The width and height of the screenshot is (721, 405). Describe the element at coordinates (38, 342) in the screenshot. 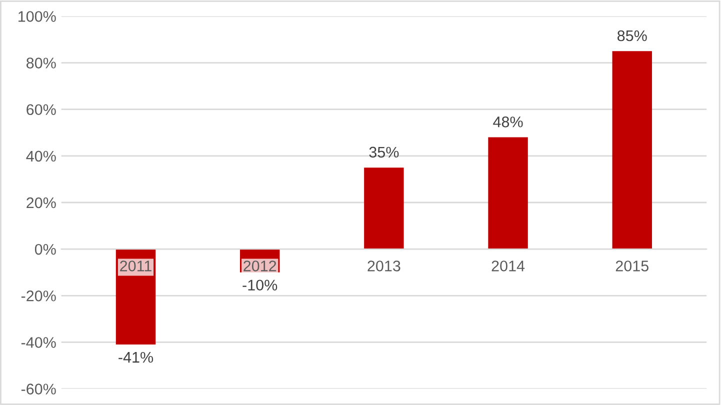

I see `y-tick-label: -40%` at that location.